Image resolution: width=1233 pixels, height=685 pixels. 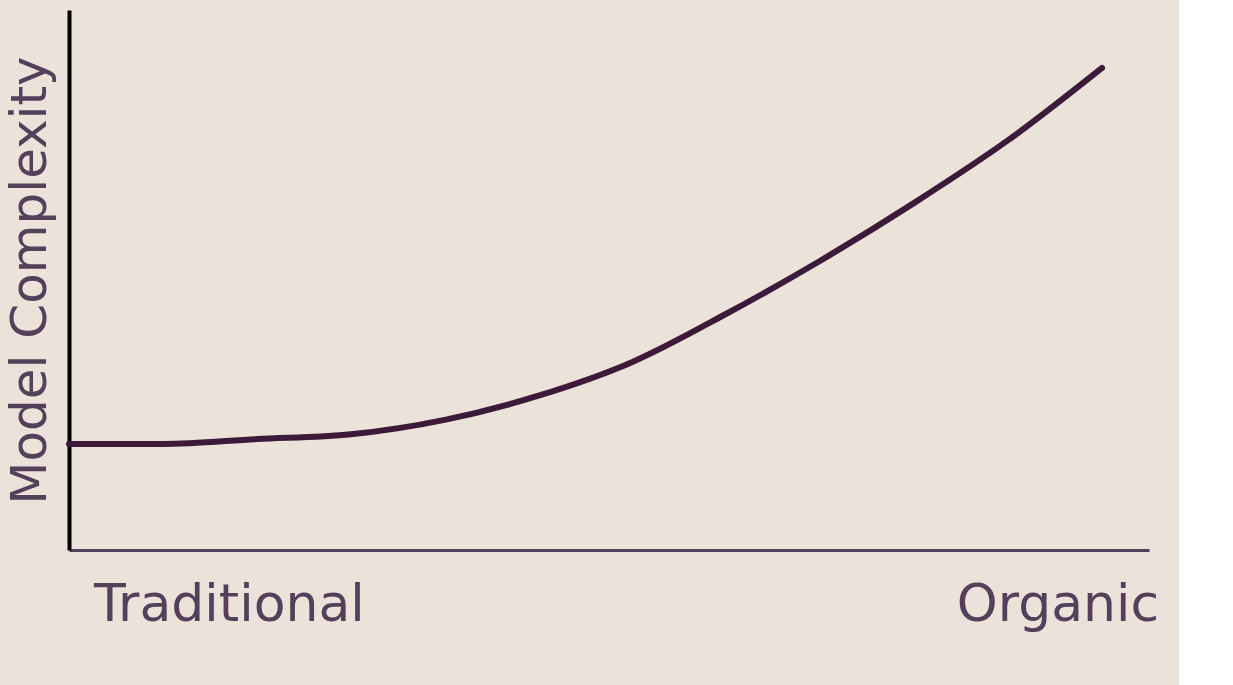 What do you see at coordinates (1057, 603) in the screenshot?
I see `text: Organic` at bounding box center [1057, 603].